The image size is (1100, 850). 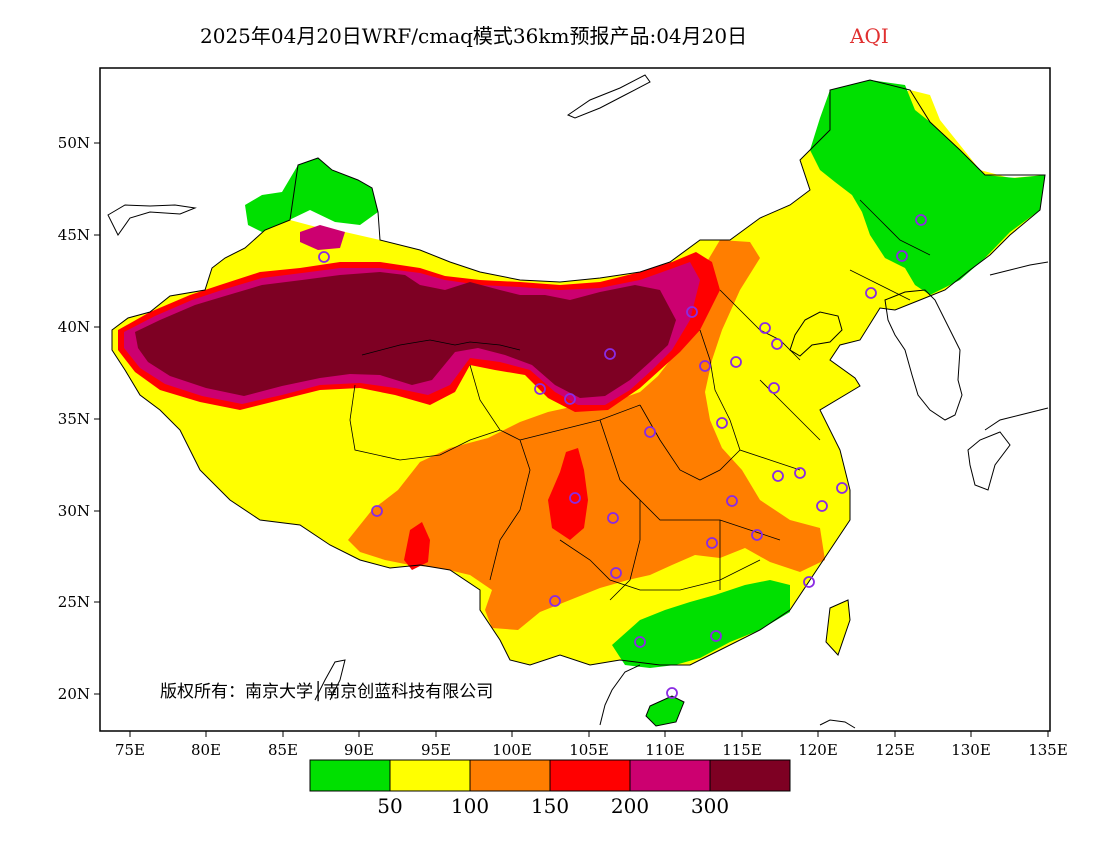 I want to click on region-hazardous-desert, so click(x=405, y=335).